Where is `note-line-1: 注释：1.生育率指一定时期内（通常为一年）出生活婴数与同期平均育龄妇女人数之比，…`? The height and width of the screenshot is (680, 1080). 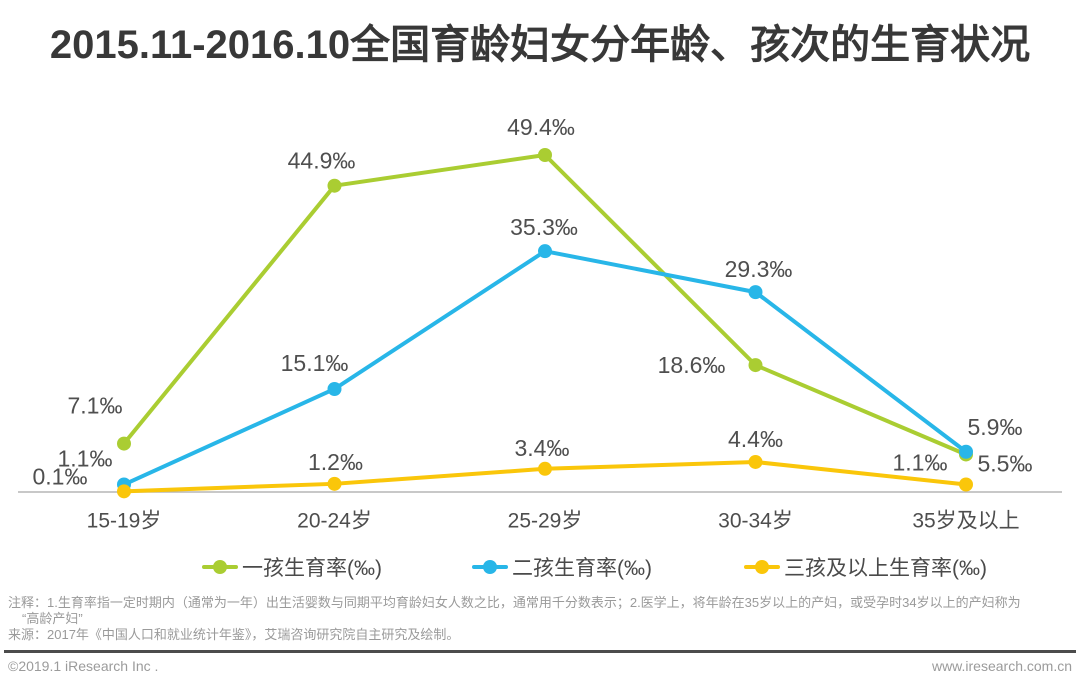
note-line-1: 注释：1.生育率指一定时期内（通常为一年）出生活婴数与同期平均育龄妇女人数之比，… is located at coordinates (514, 602).